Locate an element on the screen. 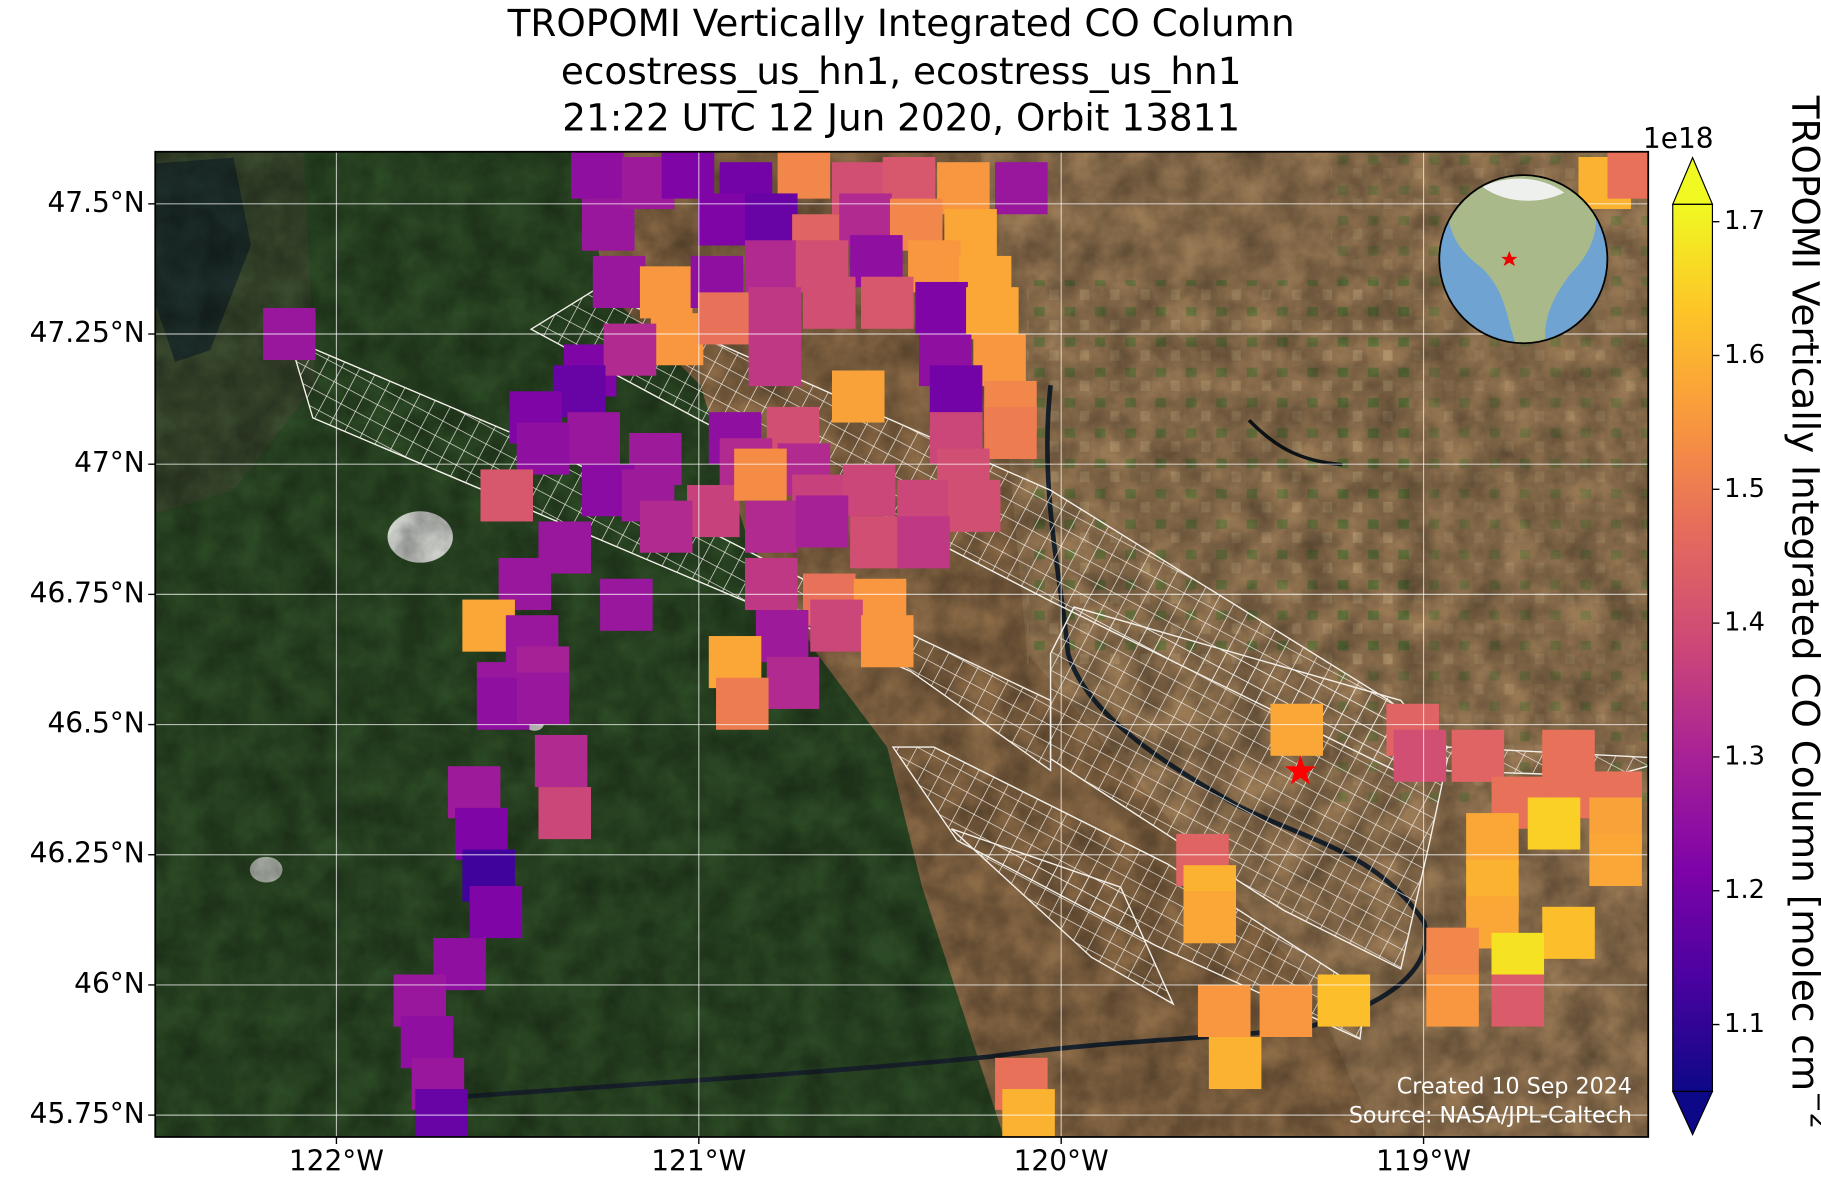 The image size is (1821, 1181). globe-inset is located at coordinates (1523, 259).